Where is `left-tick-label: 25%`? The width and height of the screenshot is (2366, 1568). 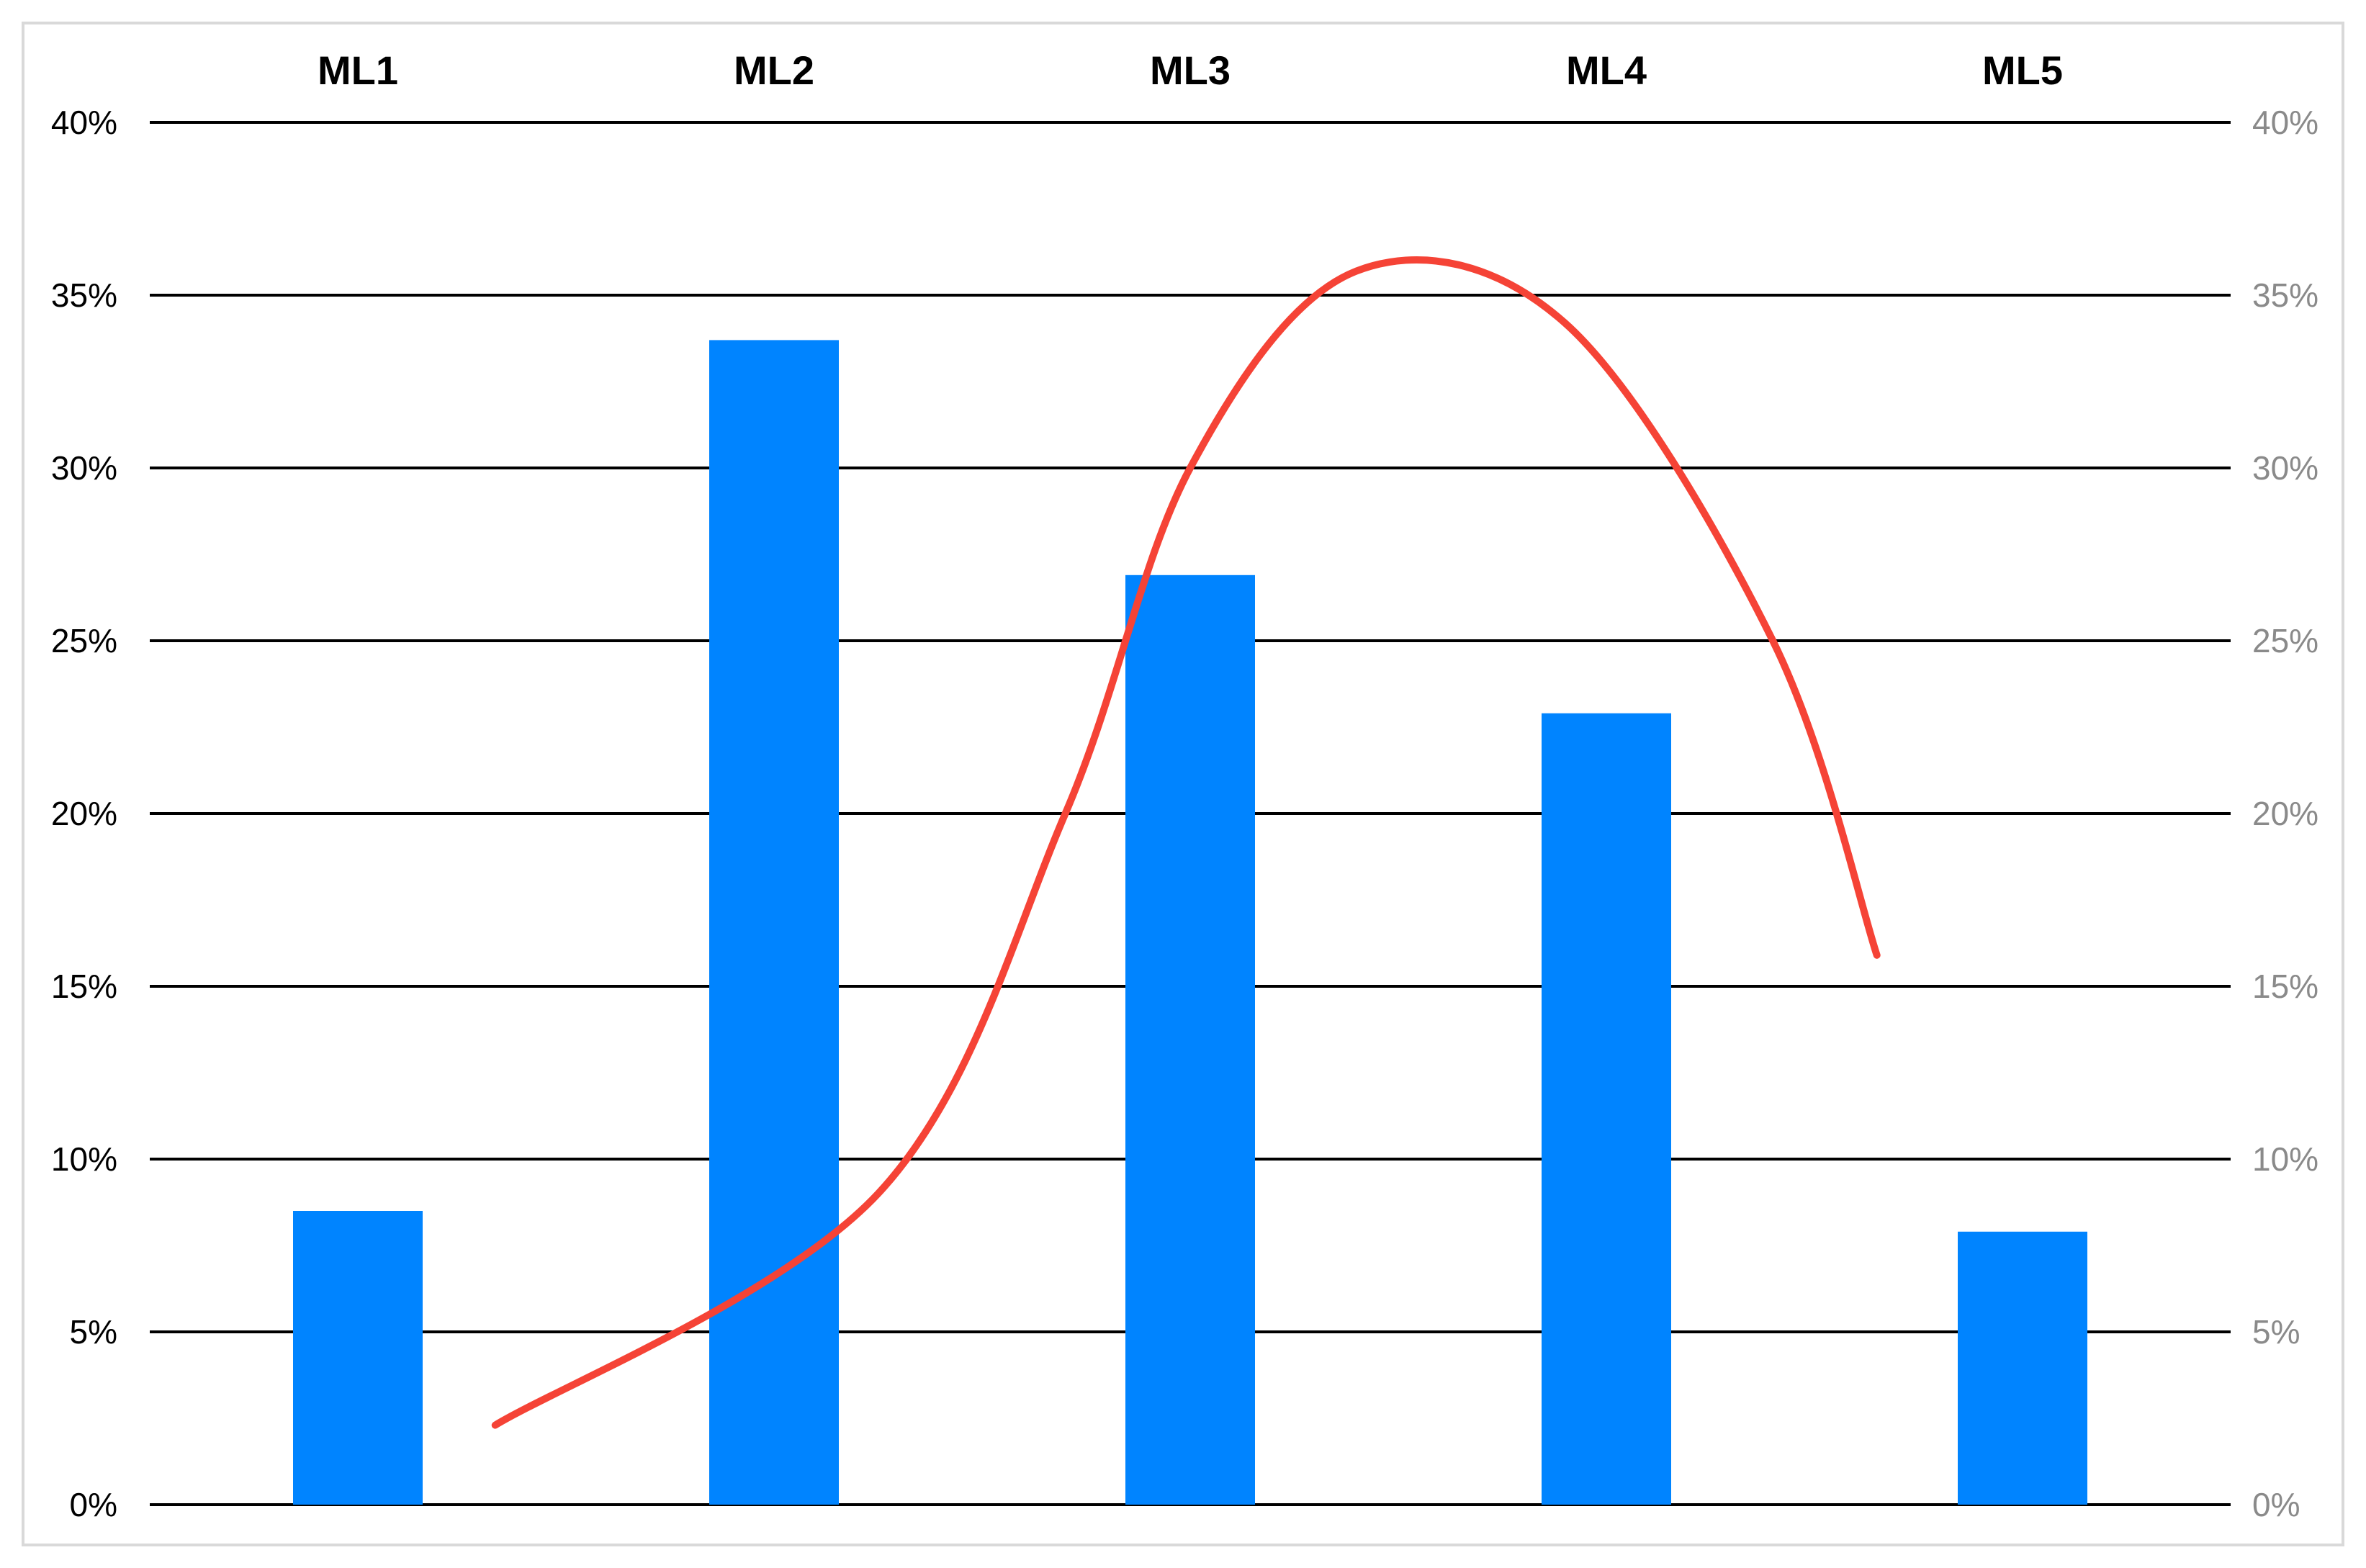
left-tick-label: 25% is located at coordinates (84, 640).